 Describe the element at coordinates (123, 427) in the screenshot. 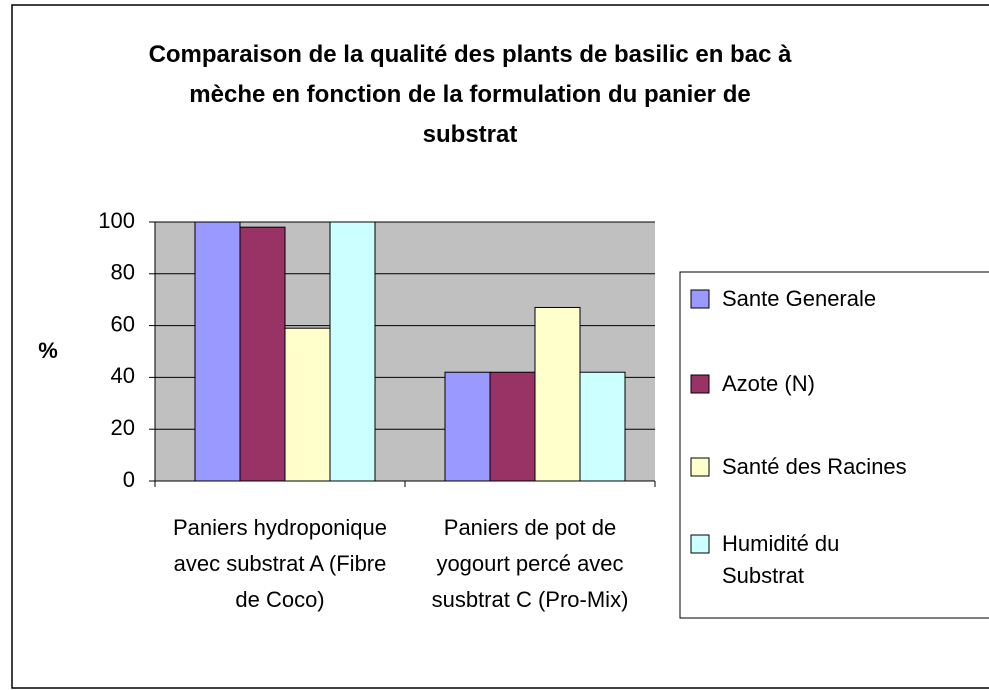

I see `y-tick-label: 20` at that location.